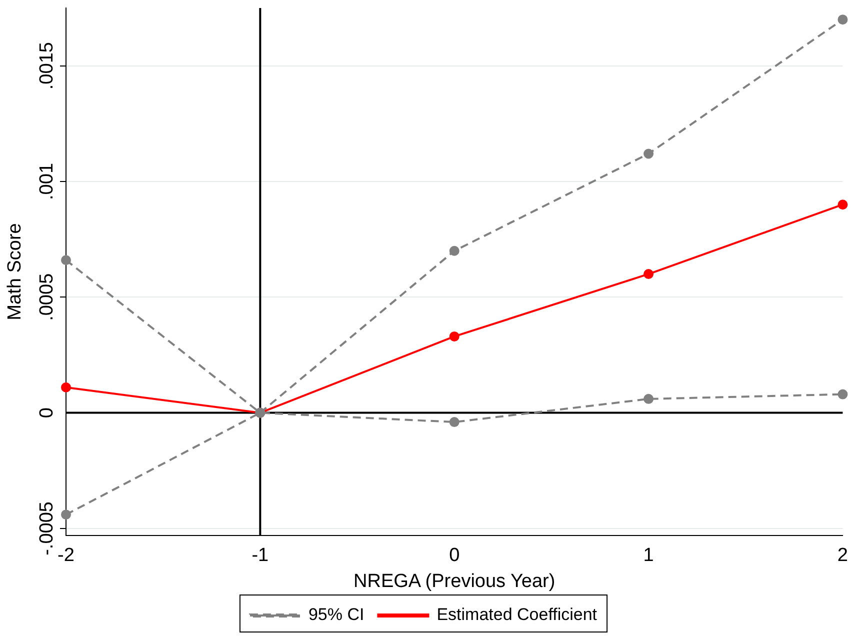  What do you see at coordinates (66, 555) in the screenshot?
I see `x-tick-label: -2` at bounding box center [66, 555].